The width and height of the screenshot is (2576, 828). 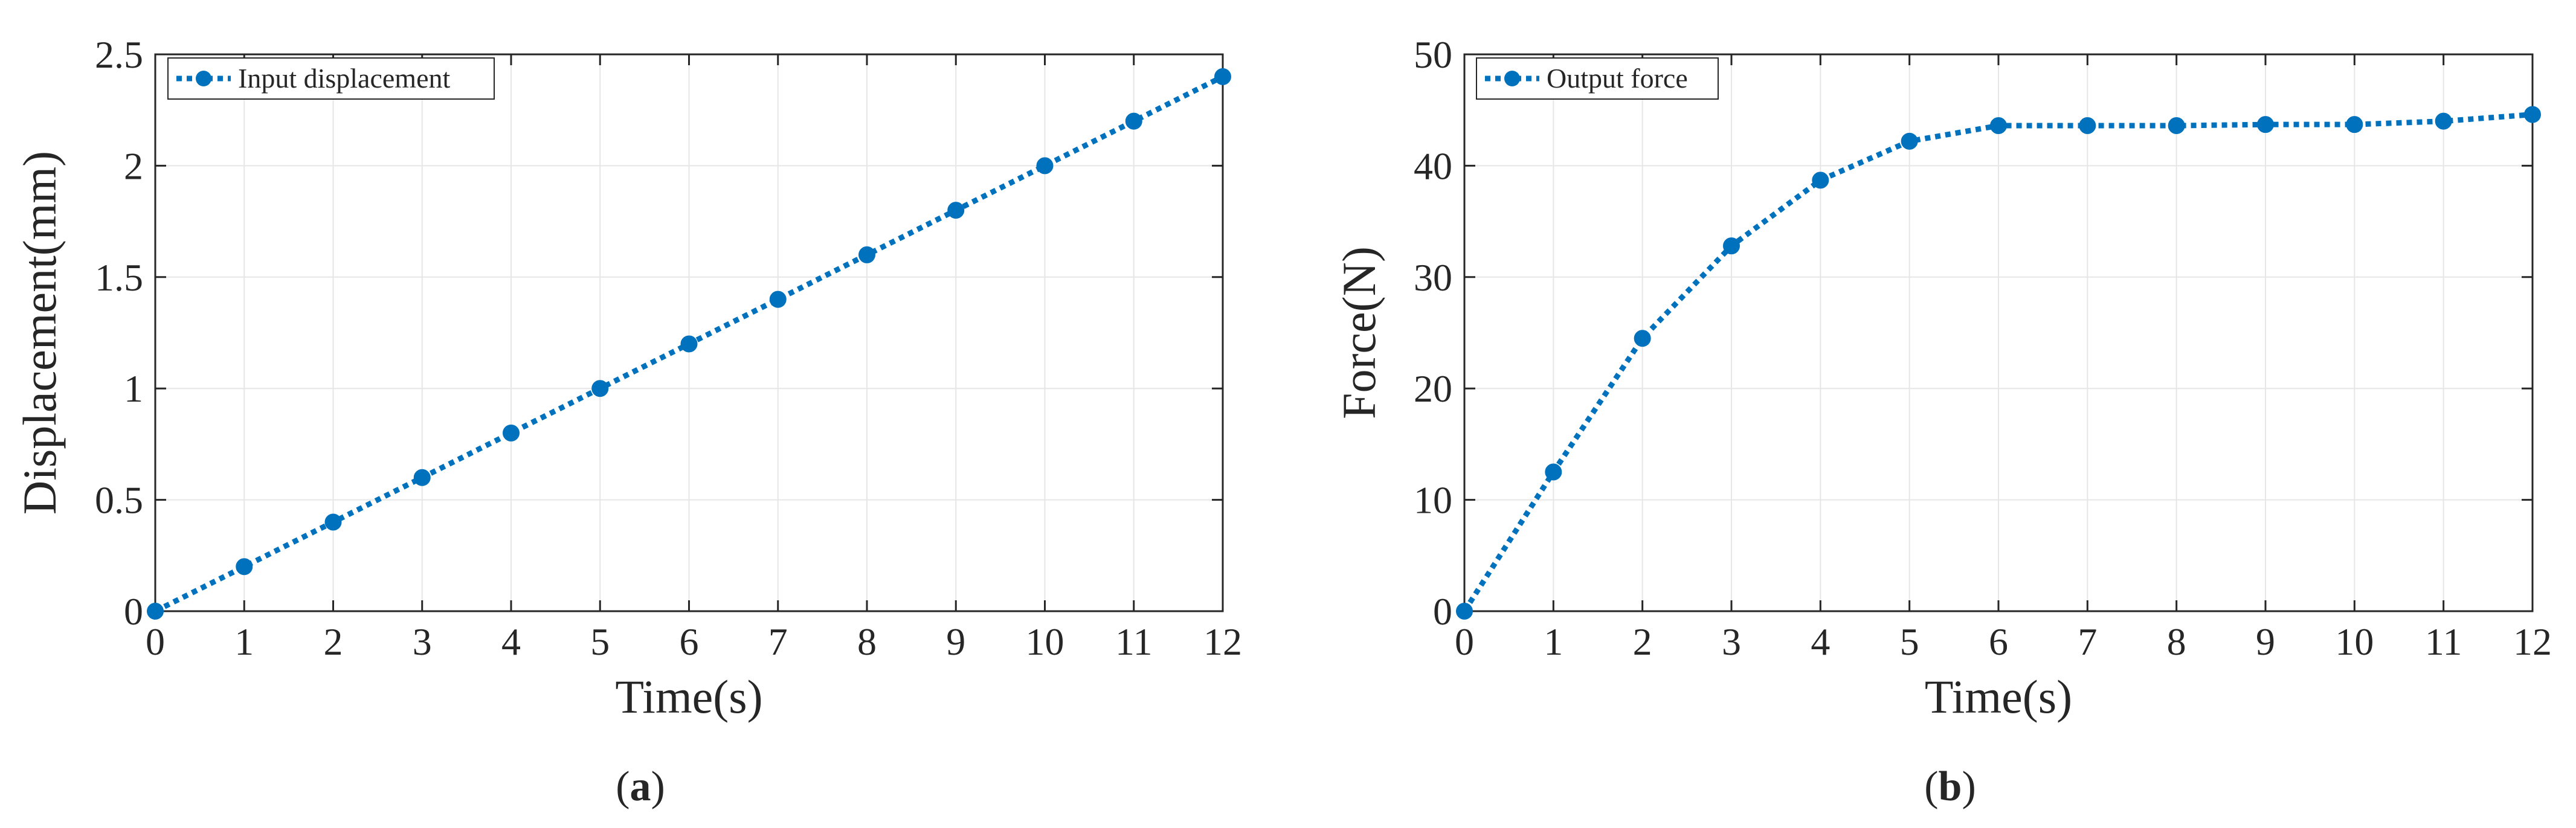 I want to click on y-tick-label: 10, so click(x=1433, y=500).